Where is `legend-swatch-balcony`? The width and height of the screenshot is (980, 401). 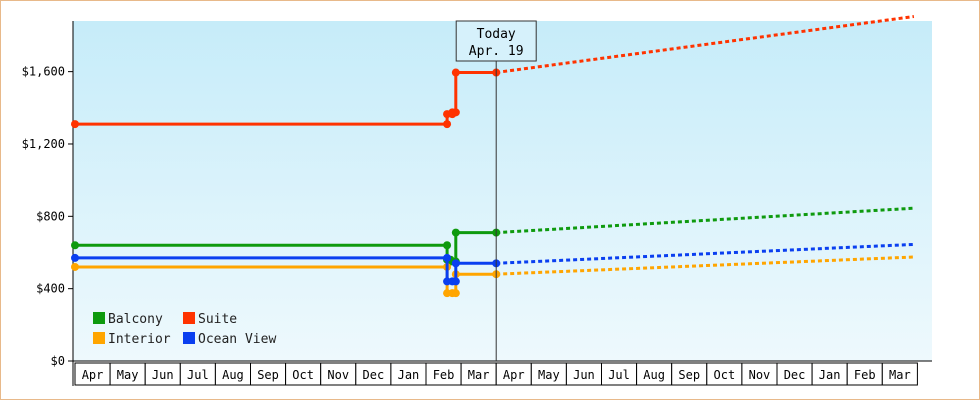
legend-swatch-balcony is located at coordinates (99, 318).